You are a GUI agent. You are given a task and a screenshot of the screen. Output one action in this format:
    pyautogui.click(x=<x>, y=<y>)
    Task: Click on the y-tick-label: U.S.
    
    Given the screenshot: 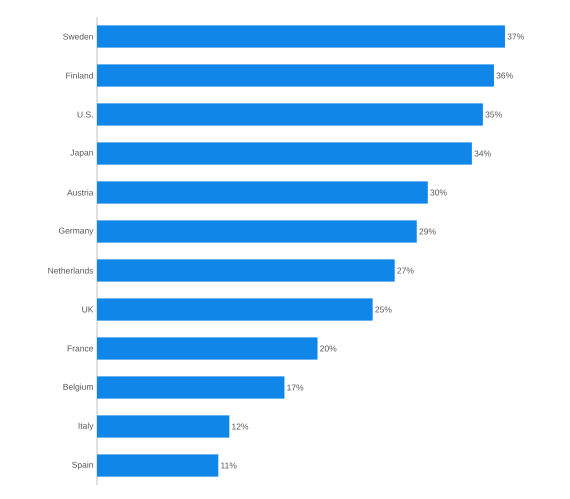 What is the action you would take?
    pyautogui.click(x=85, y=115)
    